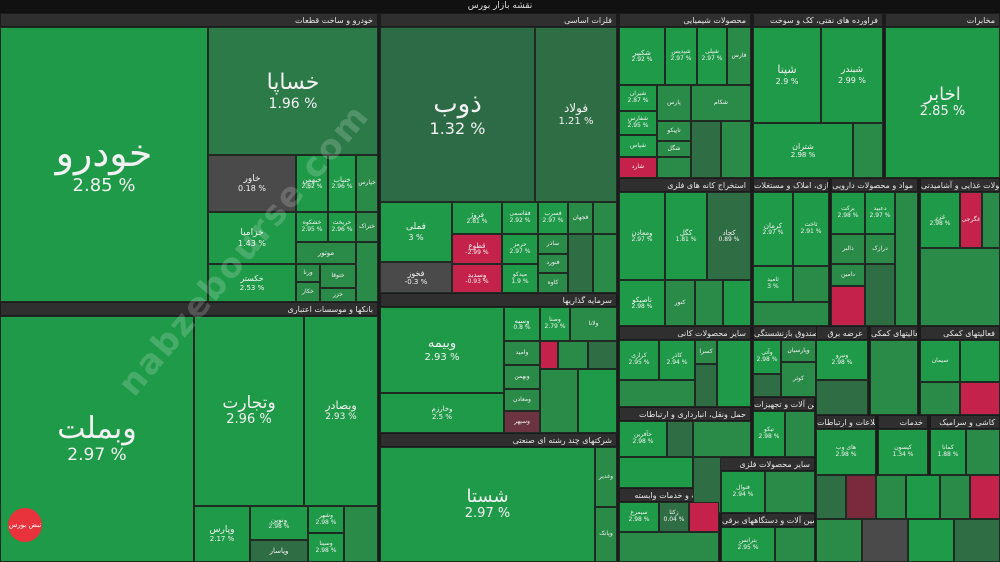 The width and height of the screenshot is (1000, 562). I want to click on stock-tile-hafarin: حآفرین 2.98 %, so click(643, 439).